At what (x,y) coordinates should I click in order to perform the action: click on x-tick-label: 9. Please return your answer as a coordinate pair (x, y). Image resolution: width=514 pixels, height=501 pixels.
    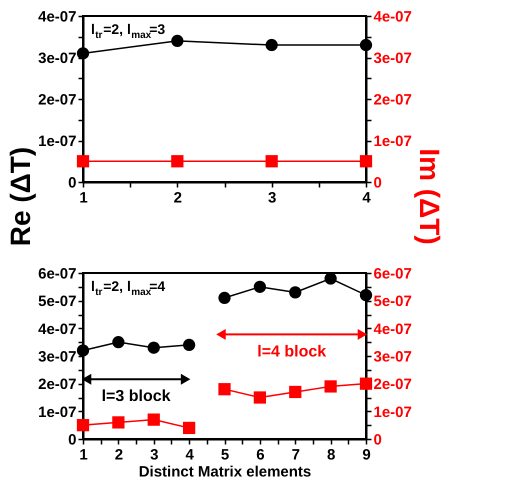
    Looking at the image, I should click on (366, 455).